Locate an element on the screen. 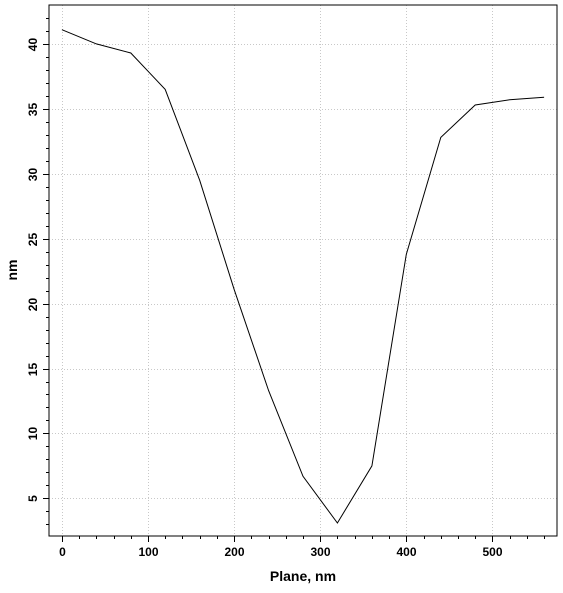  y-tick-label: 20 is located at coordinates (33, 305).